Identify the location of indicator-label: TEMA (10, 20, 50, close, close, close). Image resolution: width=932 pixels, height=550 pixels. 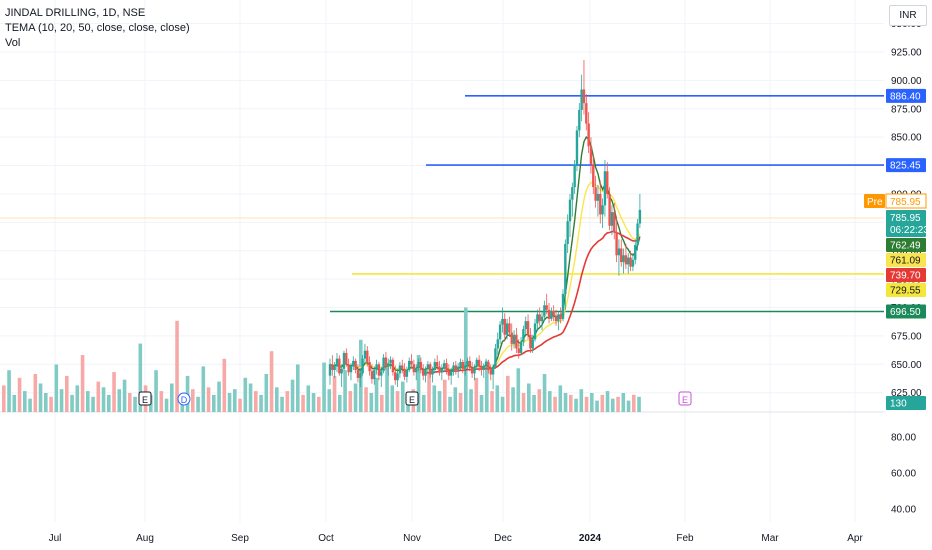
(97, 28).